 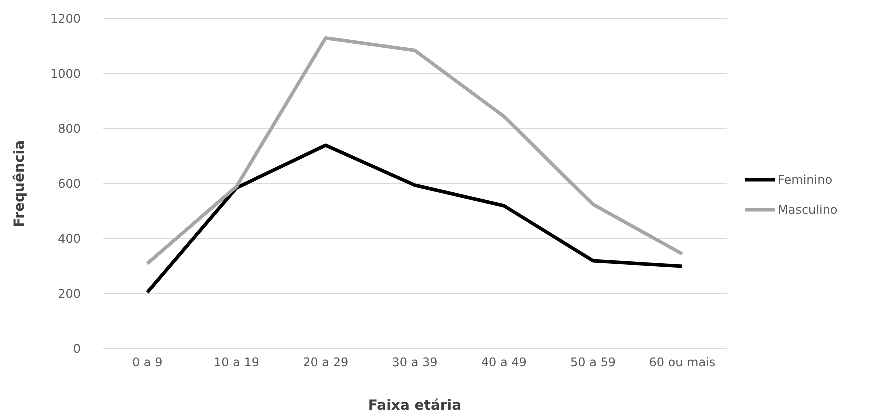 What do you see at coordinates (20, 184) in the screenshot?
I see `y-axis-title: Frequência` at bounding box center [20, 184].